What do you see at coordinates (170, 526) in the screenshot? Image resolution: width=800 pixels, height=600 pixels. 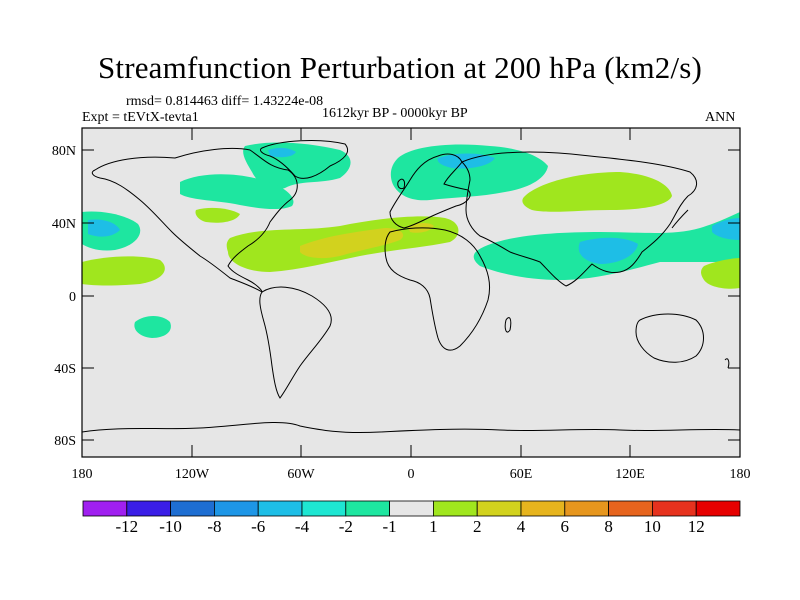 I see `colorbar-label: -10` at bounding box center [170, 526].